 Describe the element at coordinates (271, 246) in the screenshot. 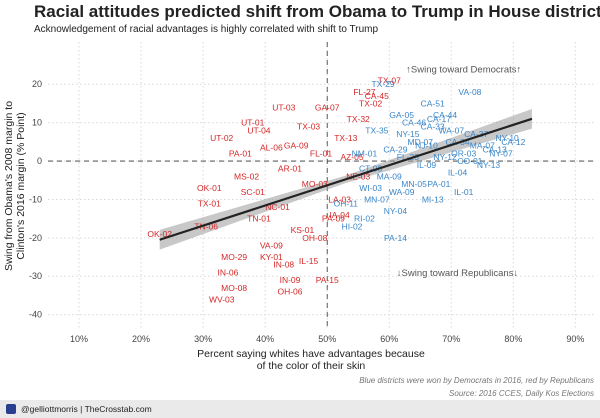

I see `district-label: VA-09` at that location.